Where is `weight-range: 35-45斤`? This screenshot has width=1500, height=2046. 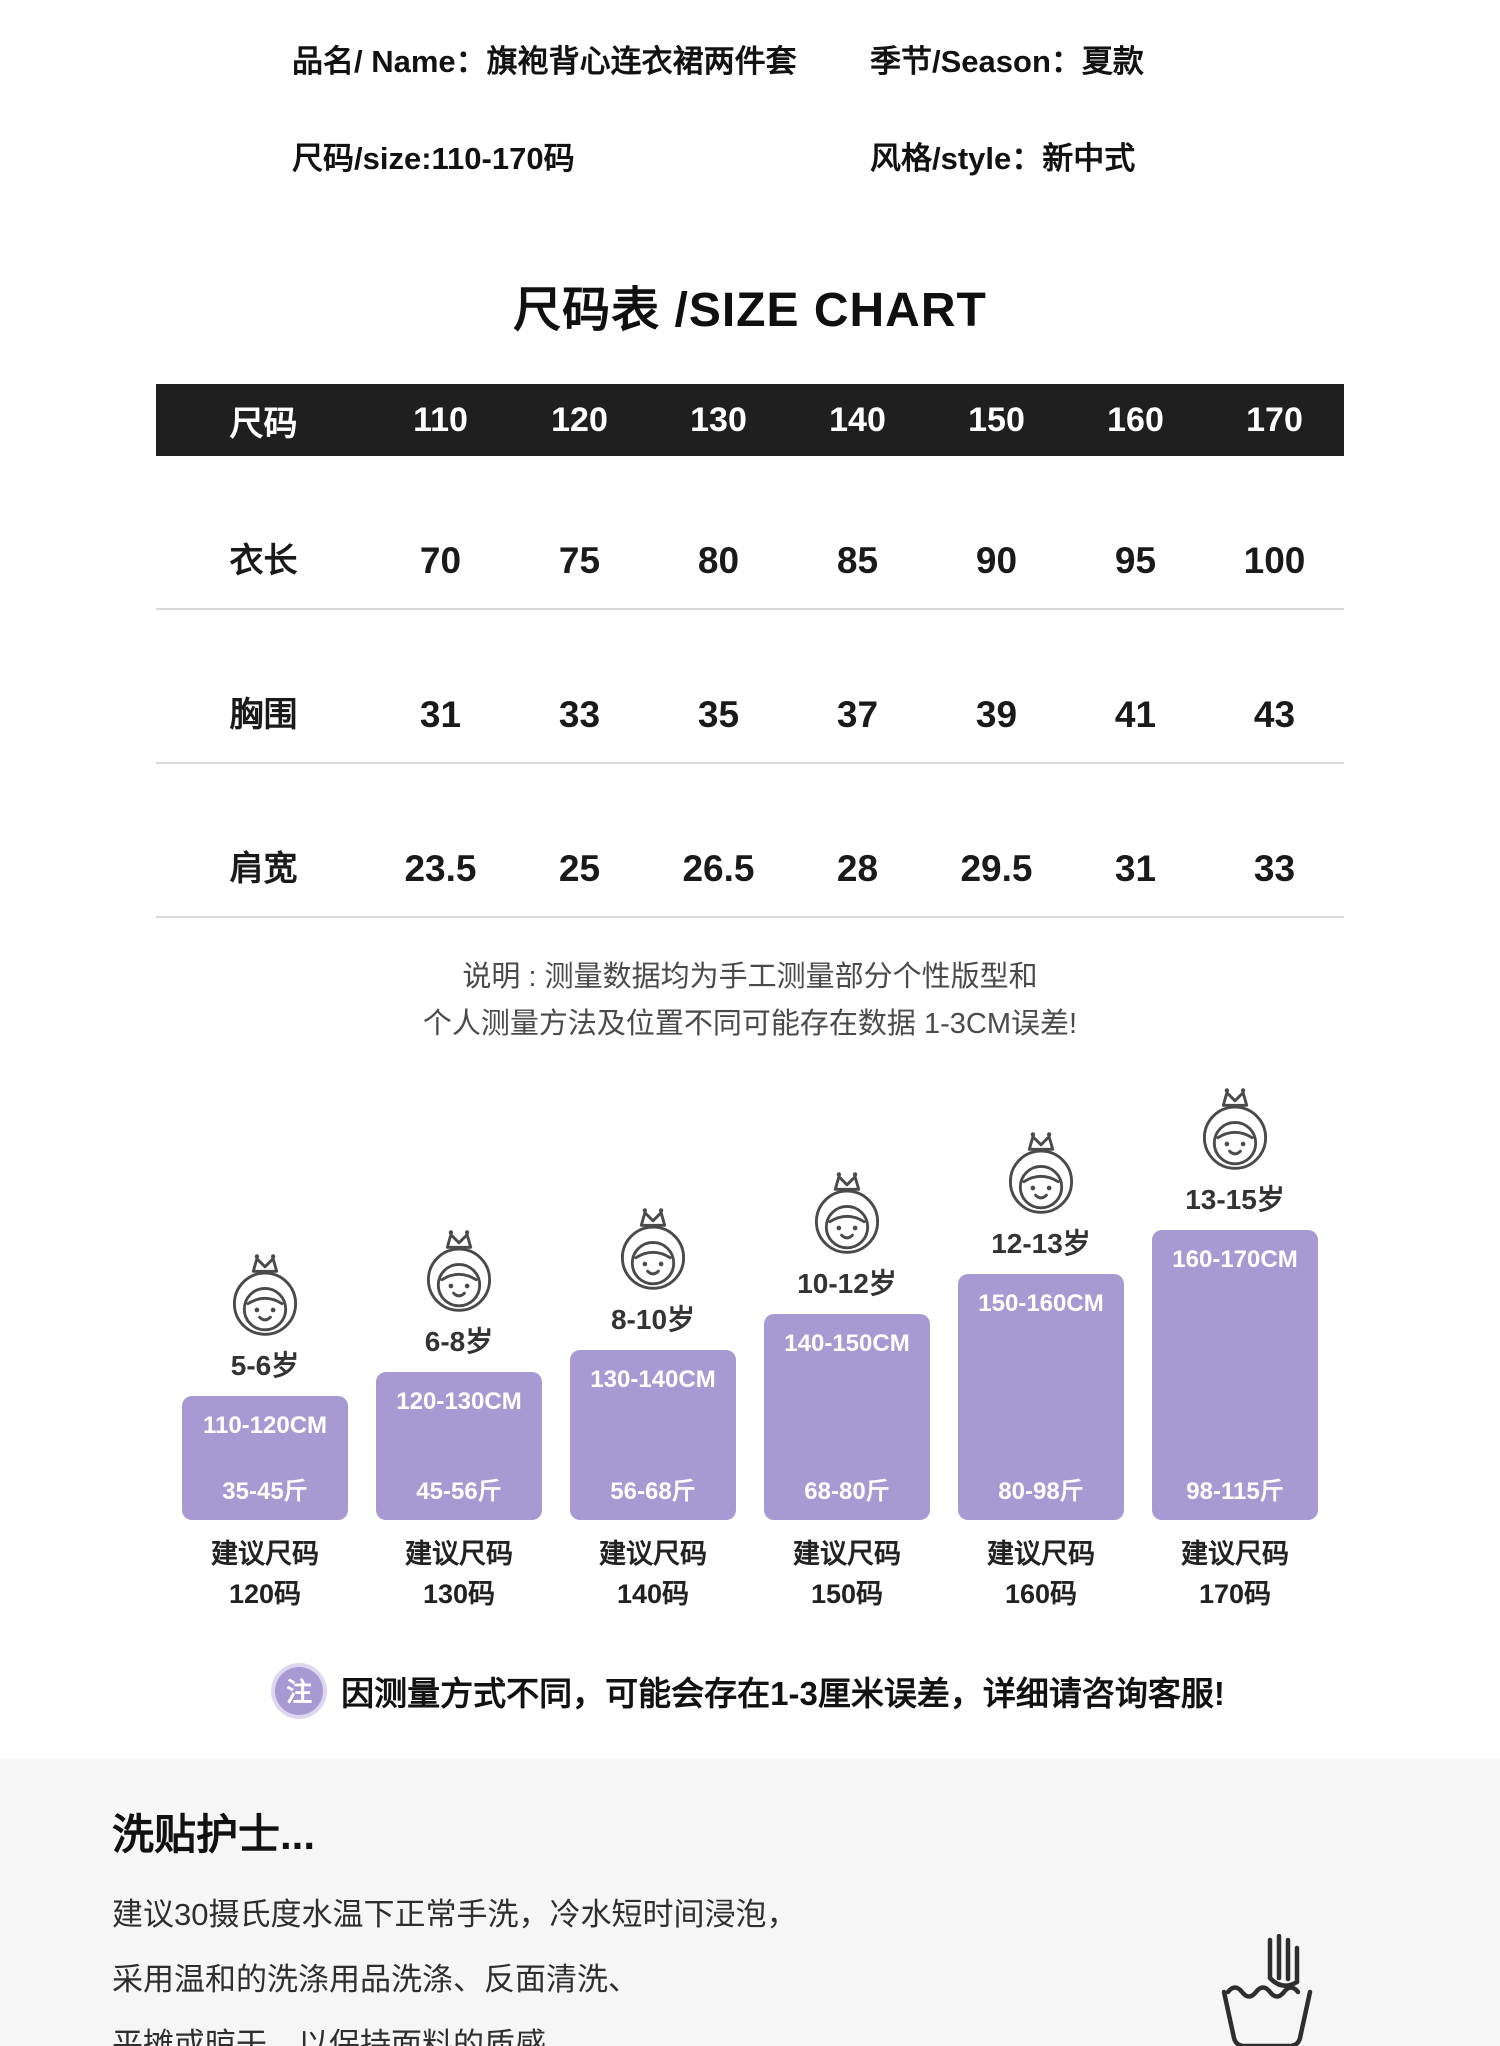
weight-range: 35-45斤 is located at coordinates (265, 1491).